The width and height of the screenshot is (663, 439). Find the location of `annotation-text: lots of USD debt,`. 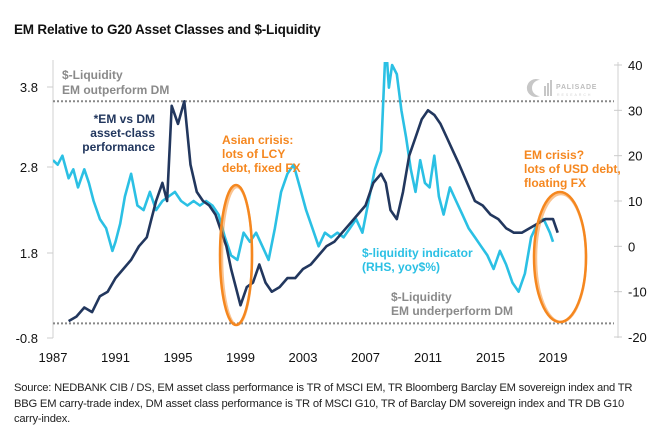

annotation-text: lots of USD debt, is located at coordinates (572, 169).